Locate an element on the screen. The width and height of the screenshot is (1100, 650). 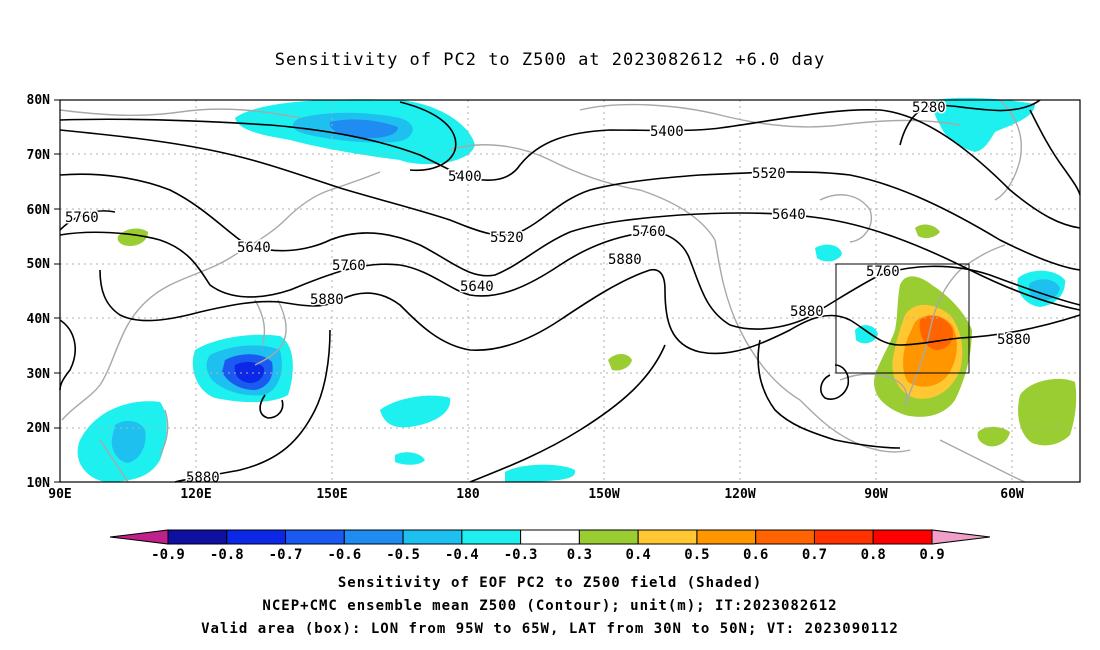
lon-label: 90W is located at coordinates (876, 494).